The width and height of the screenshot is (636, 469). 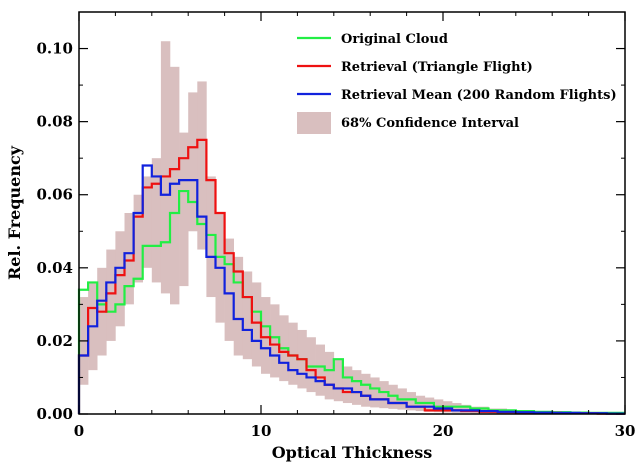 What do you see at coordinates (54, 122) in the screenshot?
I see `y-tick-label: 0.08` at bounding box center [54, 122].